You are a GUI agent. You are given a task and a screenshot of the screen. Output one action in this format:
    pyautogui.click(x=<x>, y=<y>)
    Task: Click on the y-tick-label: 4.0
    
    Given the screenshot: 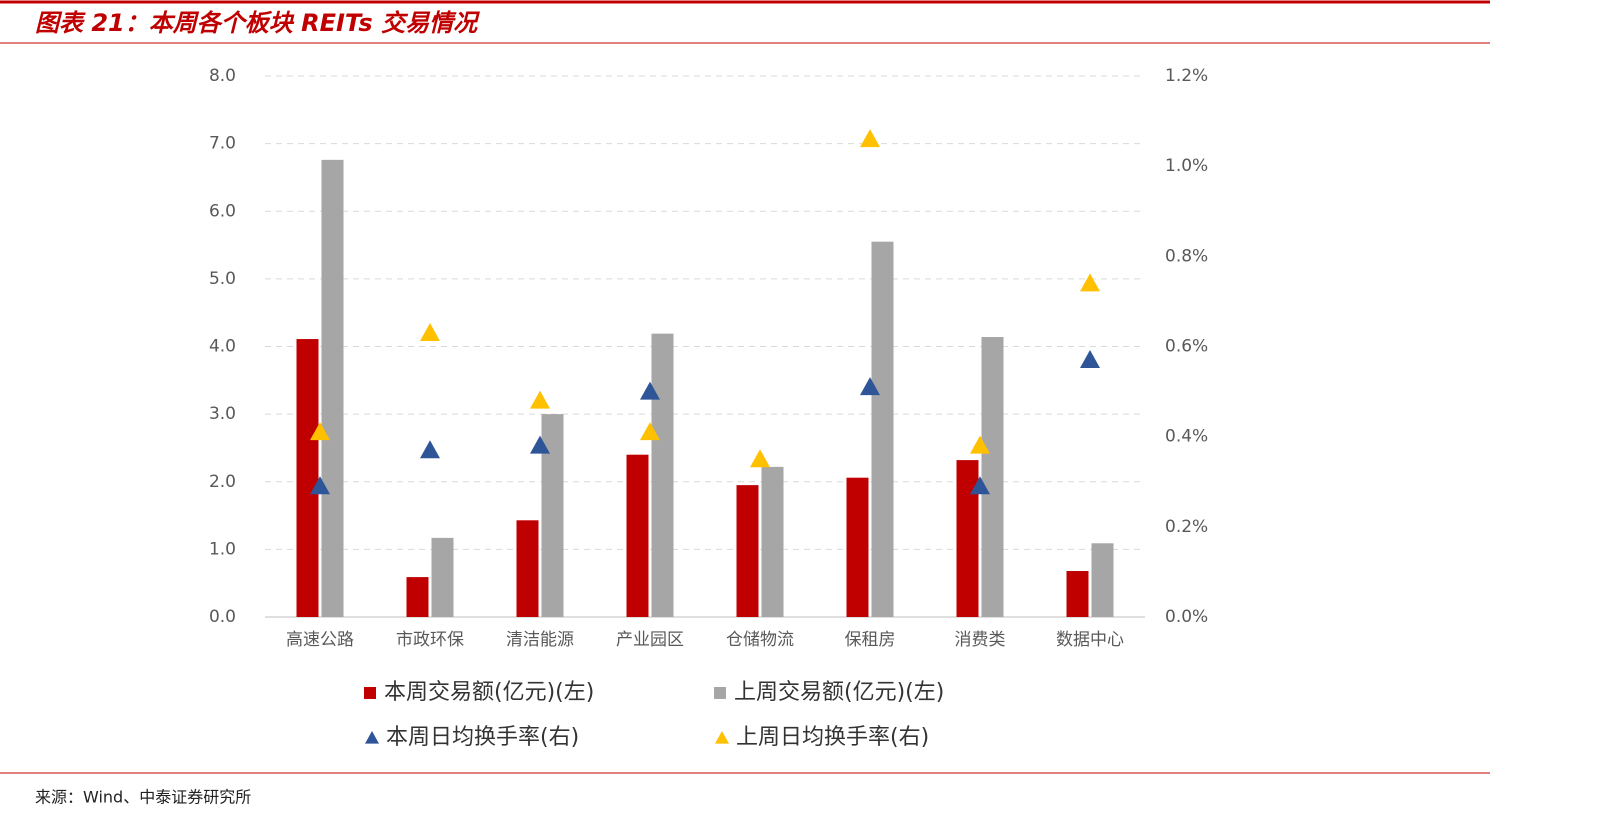 What is the action you would take?
    pyautogui.click(x=222, y=347)
    